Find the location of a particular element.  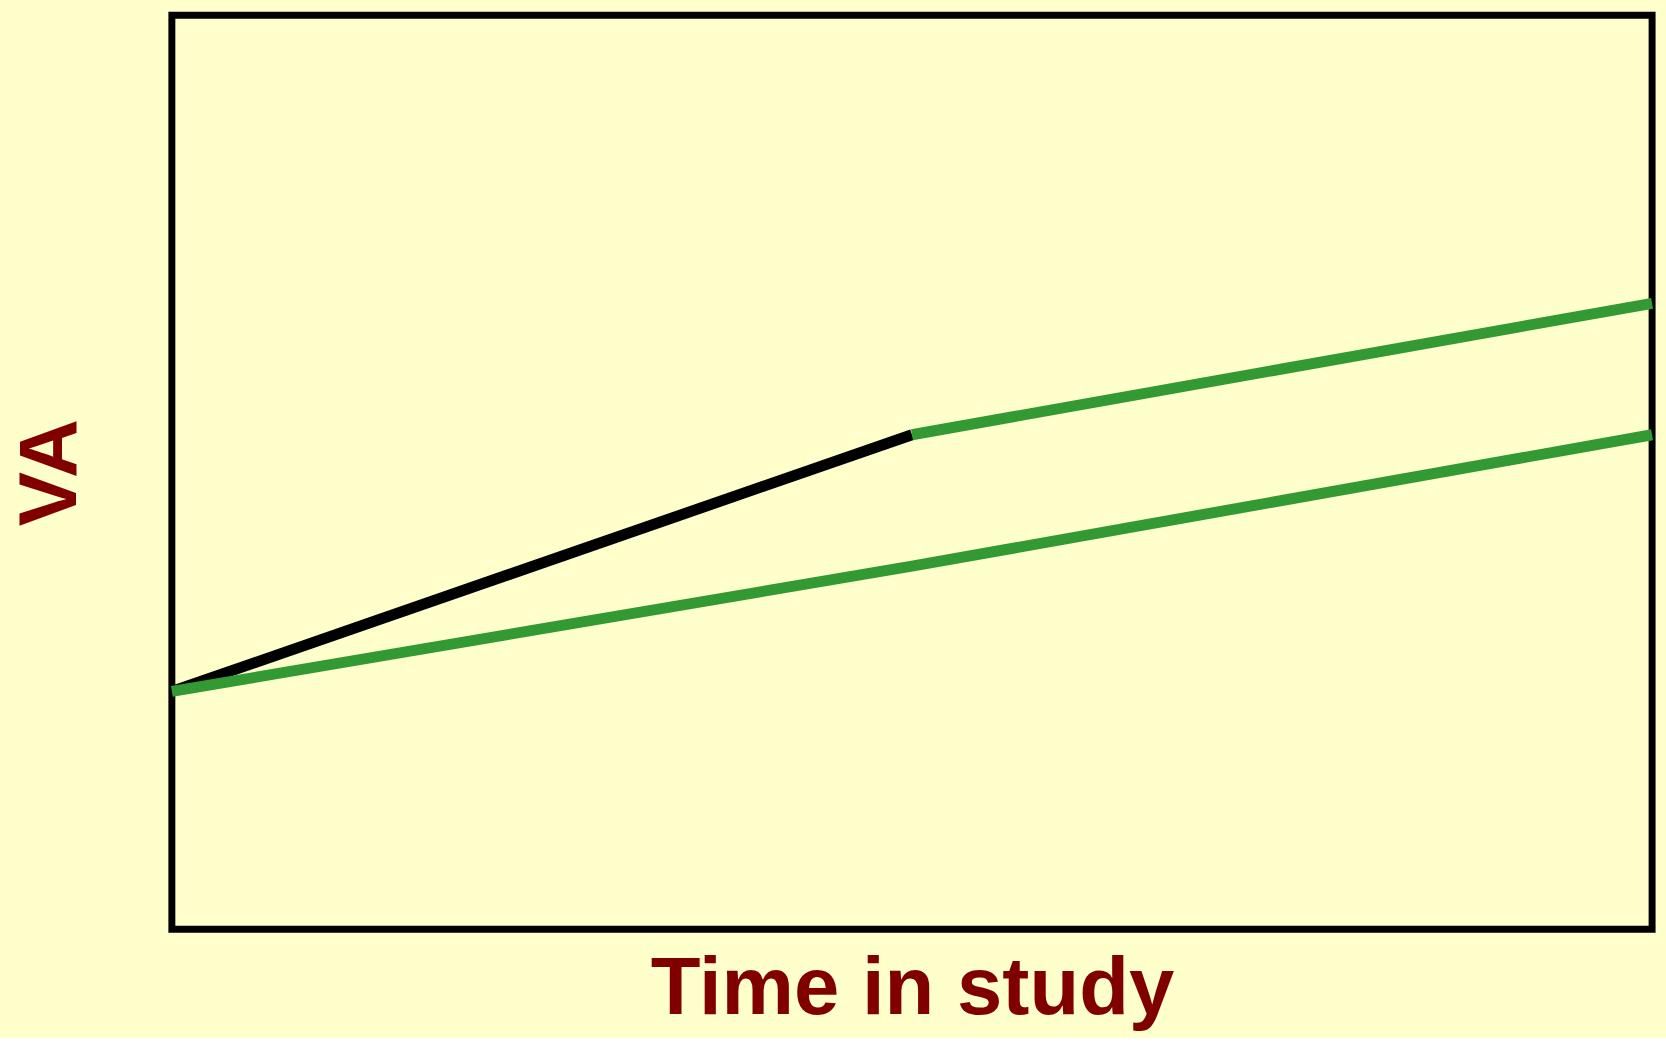

x-axis-title: Time in study is located at coordinates (912, 986).